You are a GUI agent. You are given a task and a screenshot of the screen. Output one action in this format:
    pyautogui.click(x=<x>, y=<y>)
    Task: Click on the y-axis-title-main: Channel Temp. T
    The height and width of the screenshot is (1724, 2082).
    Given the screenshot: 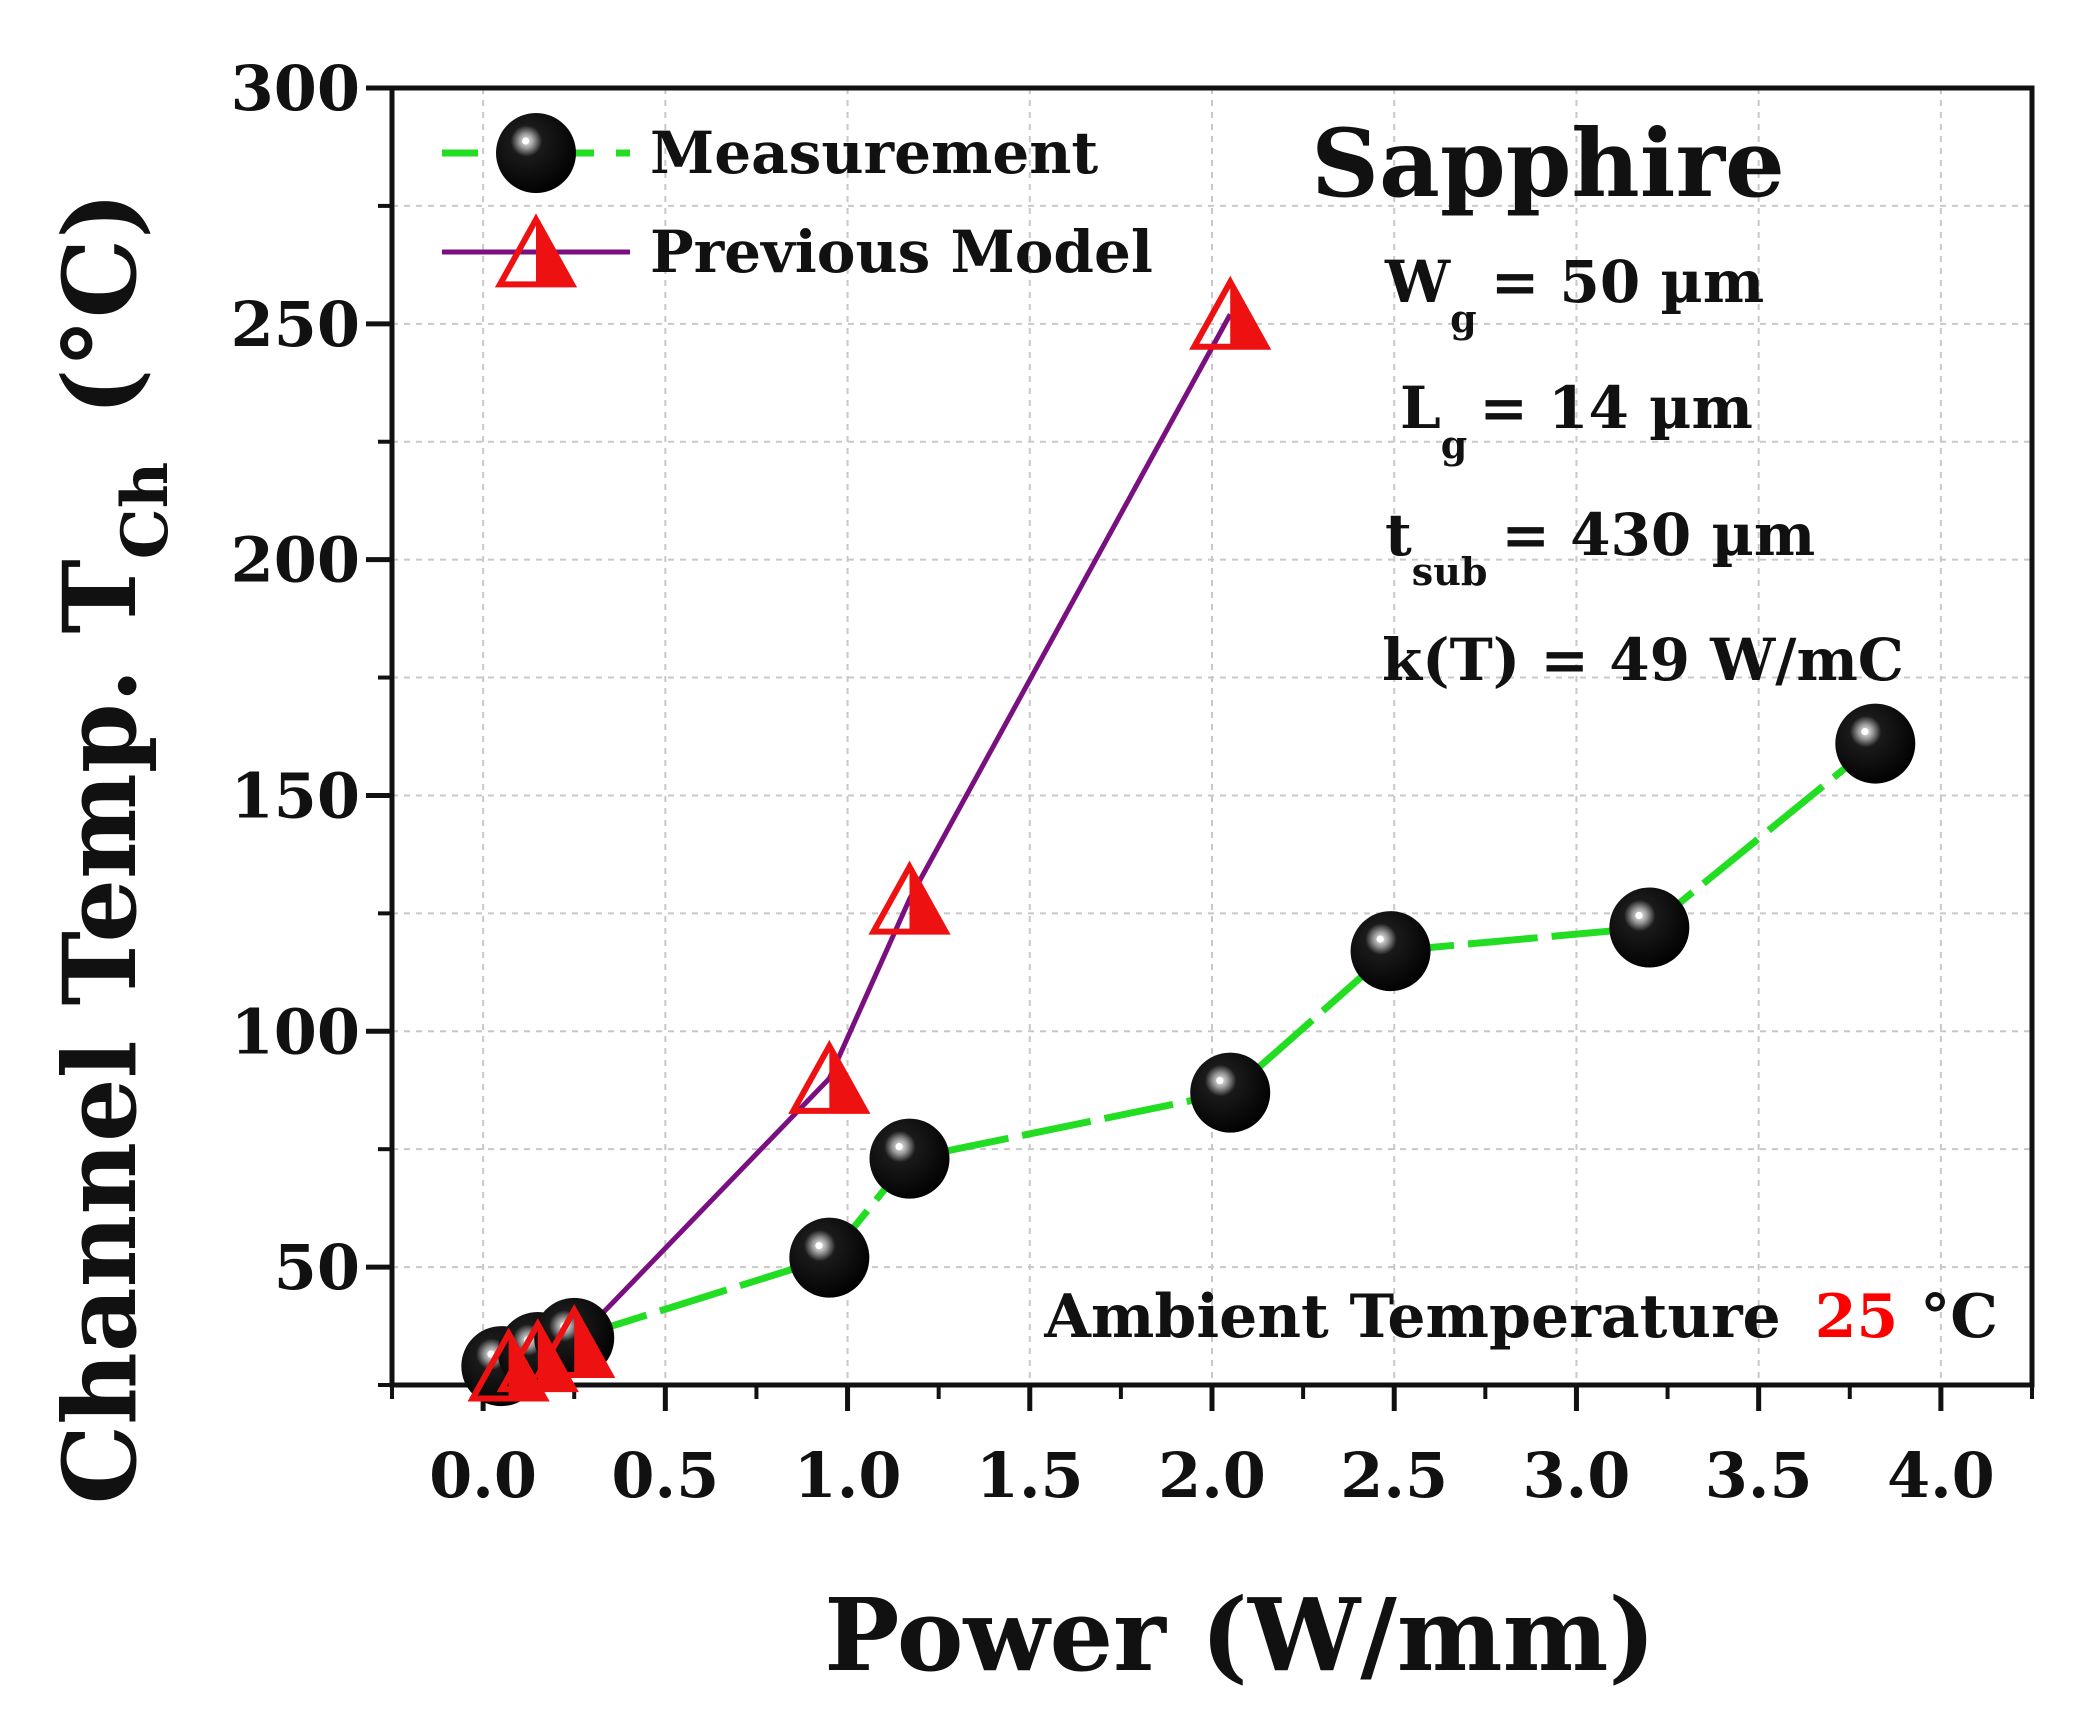 What is the action you would take?
    pyautogui.click(x=100, y=1031)
    